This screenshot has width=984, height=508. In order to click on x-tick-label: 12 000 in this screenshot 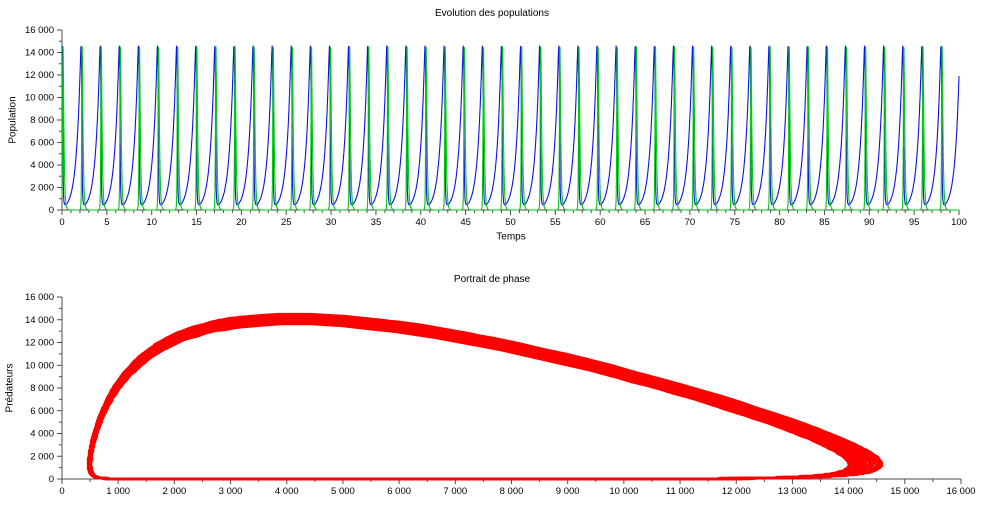, I will do `click(736, 491)`.